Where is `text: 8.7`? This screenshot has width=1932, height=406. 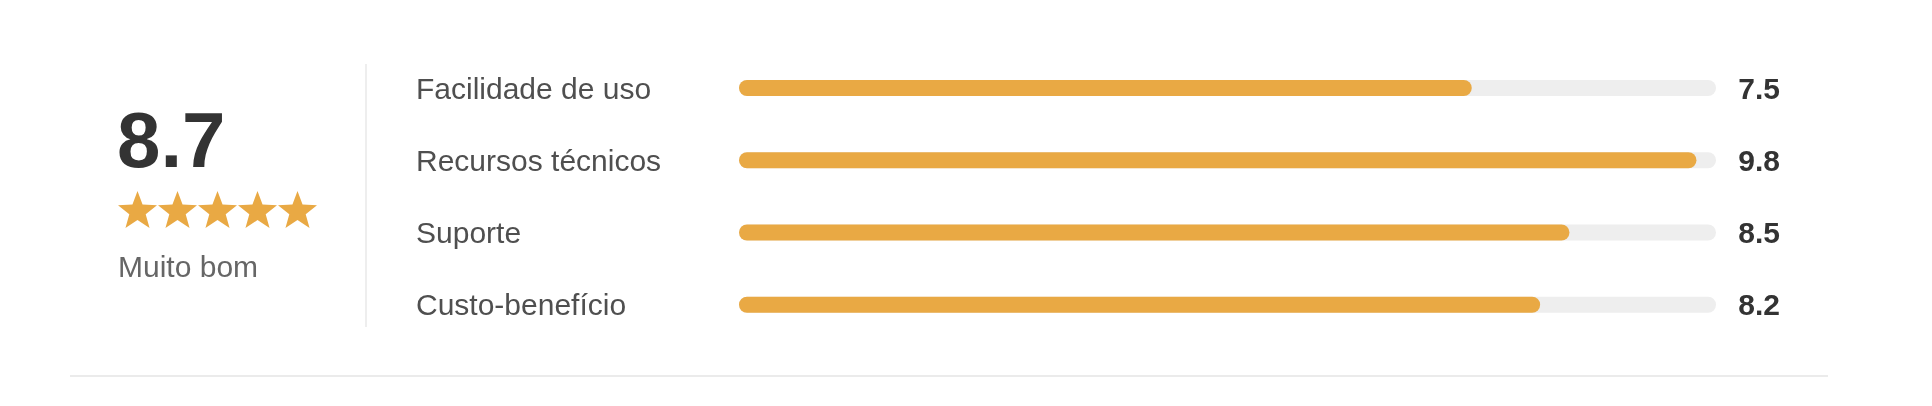
text: 8.7 is located at coordinates (171, 140).